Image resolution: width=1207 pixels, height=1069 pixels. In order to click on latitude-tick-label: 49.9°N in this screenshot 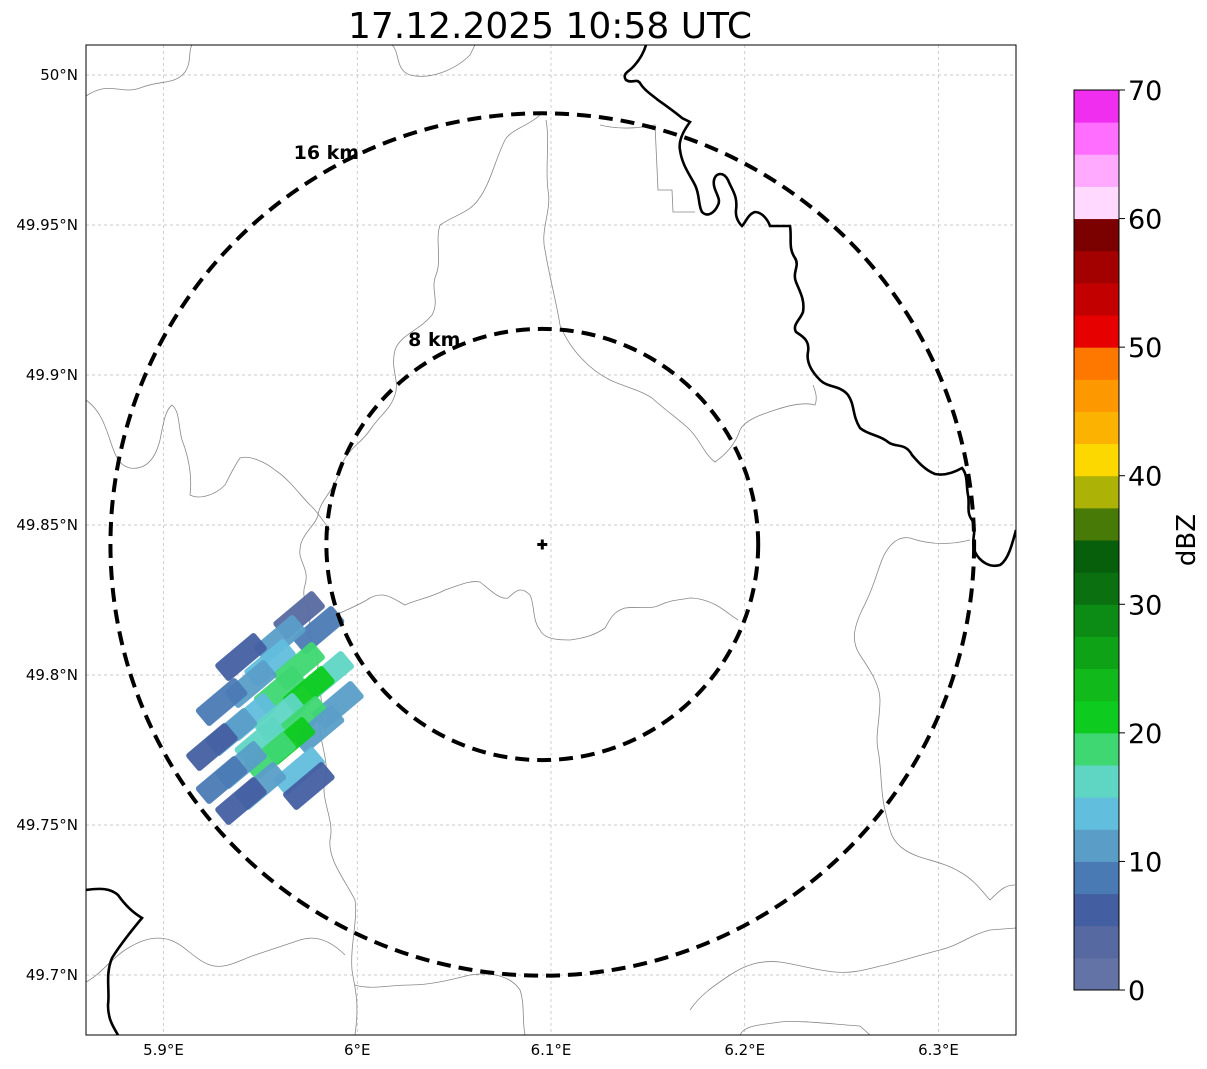, I will do `click(52, 375)`.